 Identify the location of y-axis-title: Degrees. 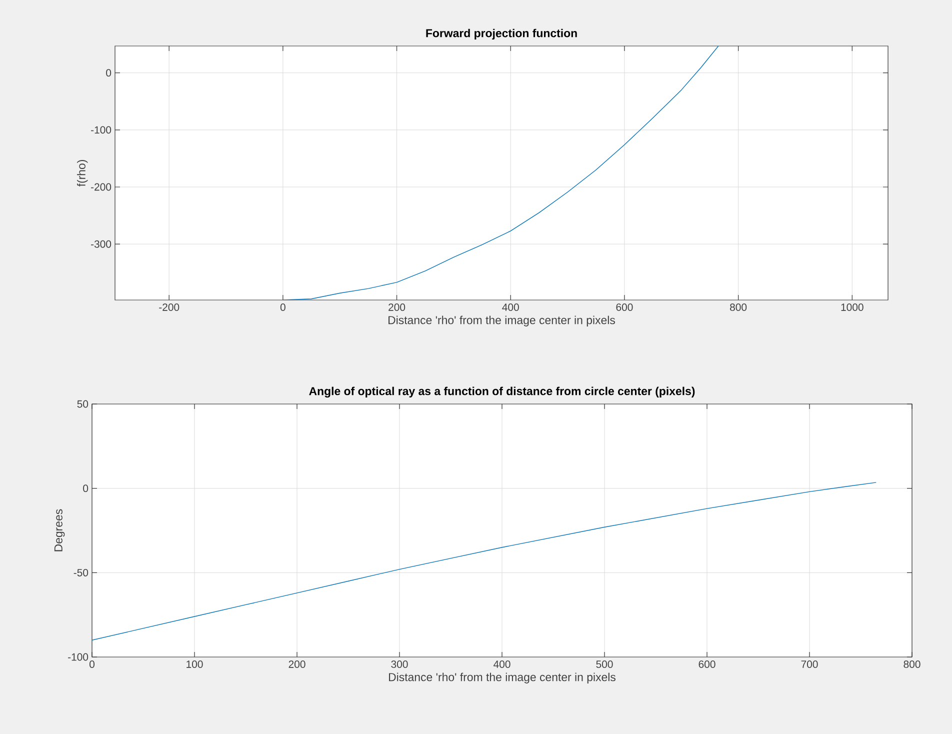
(59, 530).